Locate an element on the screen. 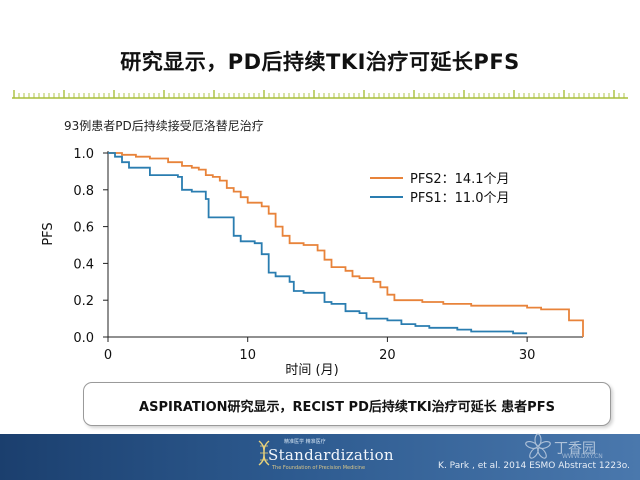 The width and height of the screenshot is (640, 480). legend-pfs2-label: PFS2：14.1个月 is located at coordinates (460, 179).